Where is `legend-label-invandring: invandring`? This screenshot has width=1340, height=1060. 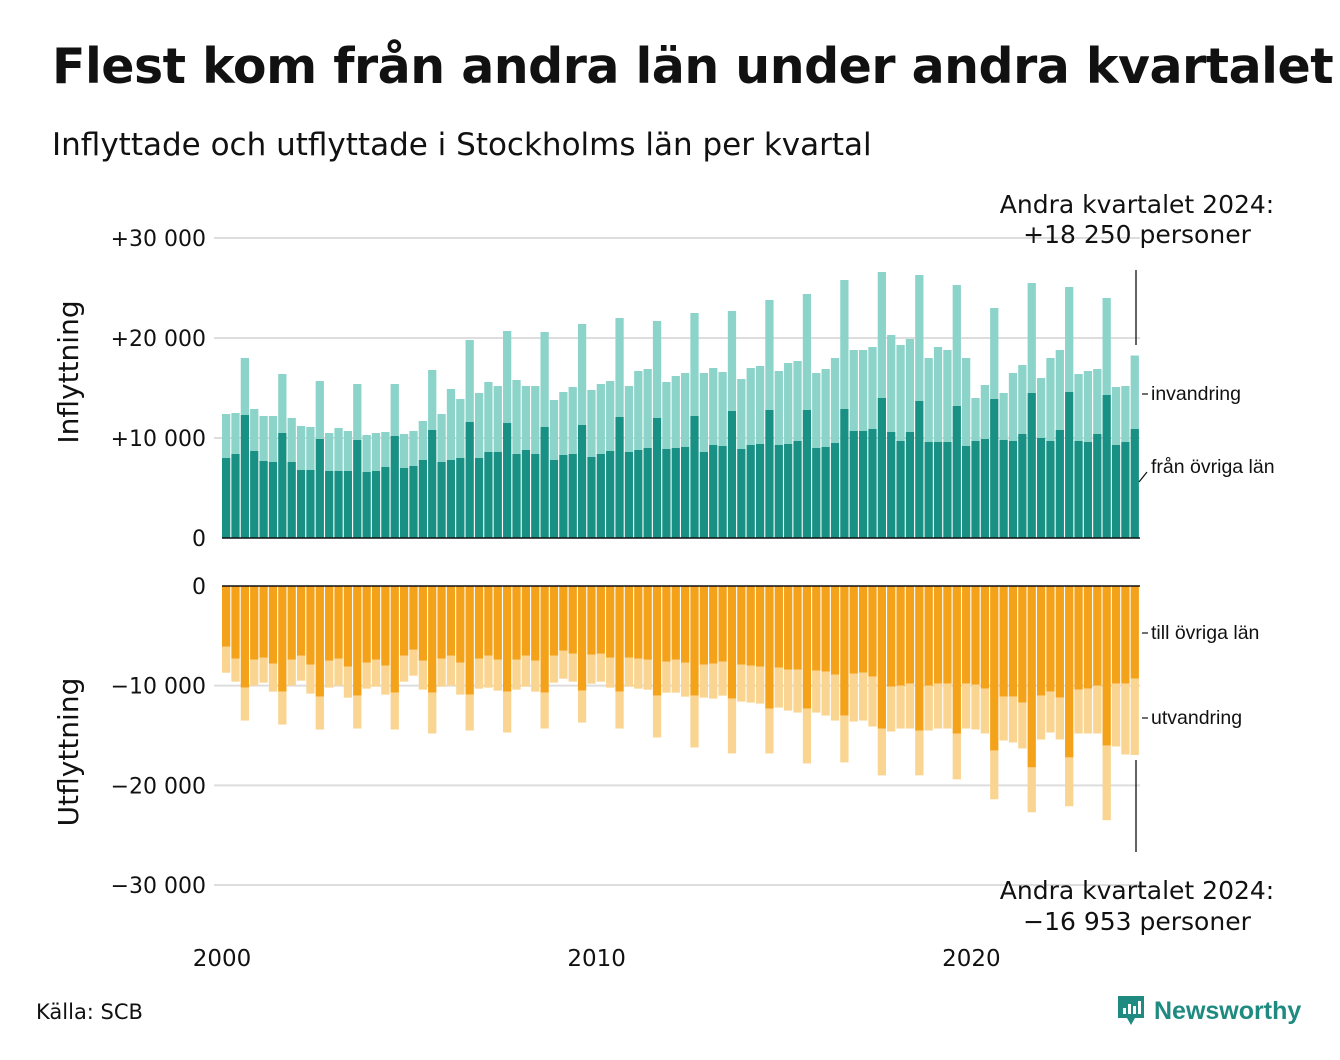 legend-label-invandring: invandring is located at coordinates (1196, 394).